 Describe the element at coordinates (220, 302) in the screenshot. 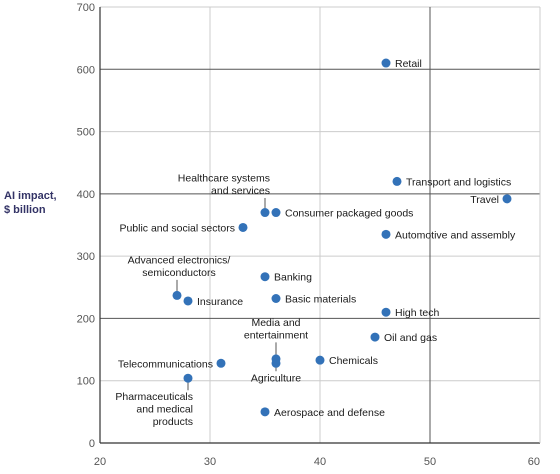

I see `point-label: Insurance` at that location.